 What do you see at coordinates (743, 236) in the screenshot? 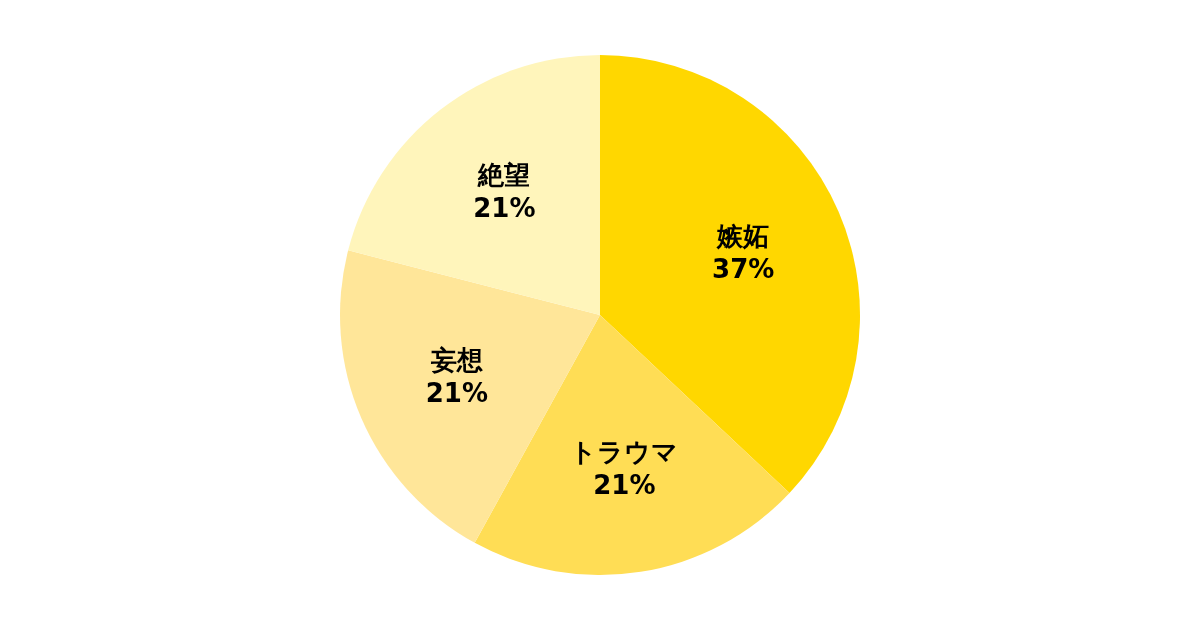
I see `slice-label: 嫉妬` at bounding box center [743, 236].